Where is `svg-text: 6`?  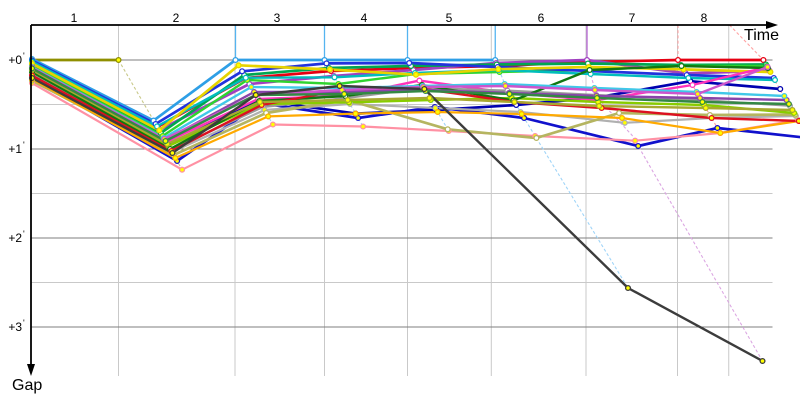
svg-text: 6 is located at coordinates (541, 18).